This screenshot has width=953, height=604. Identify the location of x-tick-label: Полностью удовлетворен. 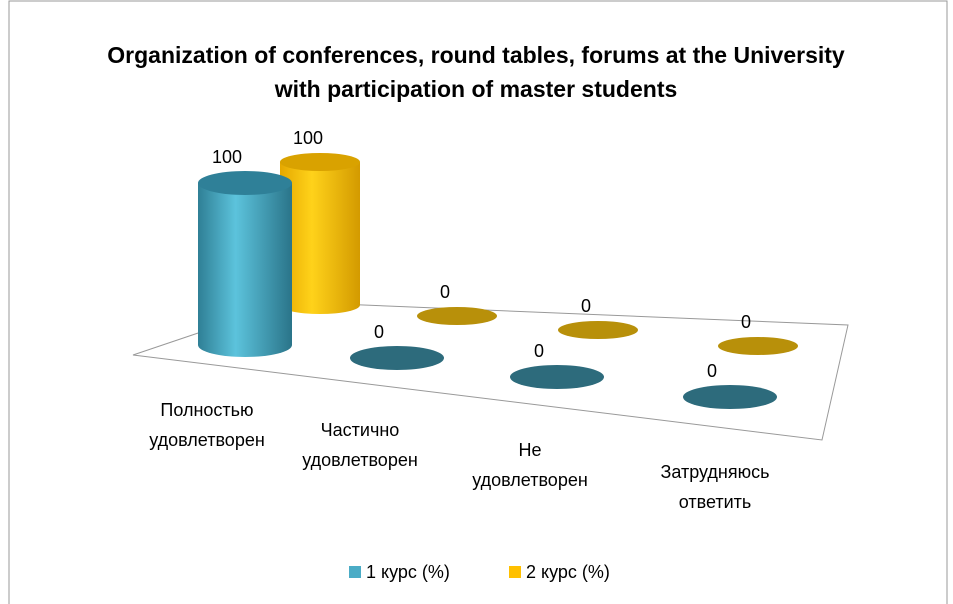
(207, 425).